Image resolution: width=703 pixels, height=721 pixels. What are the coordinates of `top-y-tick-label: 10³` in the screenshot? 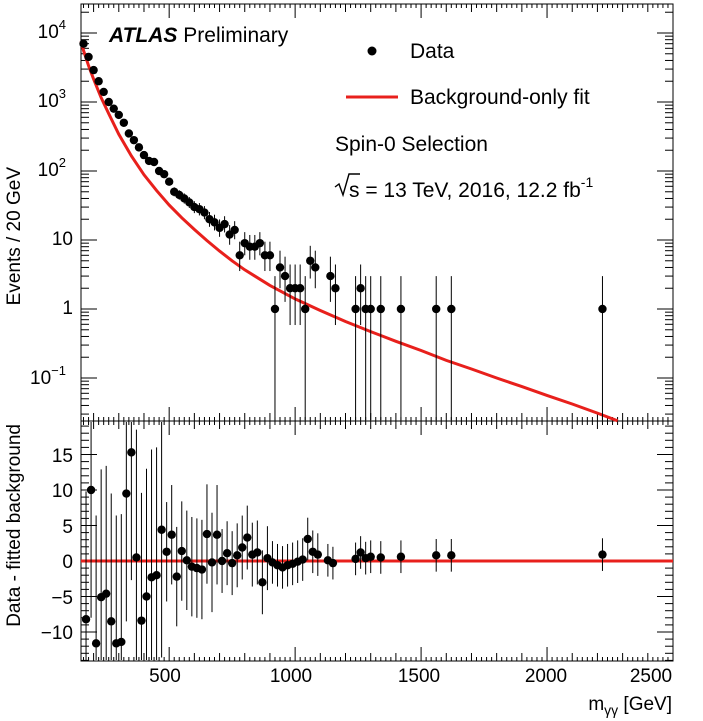 It's located at (52, 99).